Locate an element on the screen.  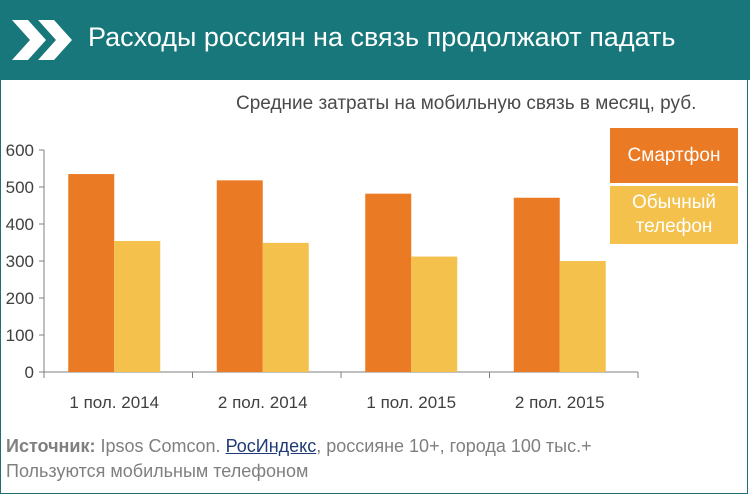
y-tick-label: 500 is located at coordinates (20, 187).